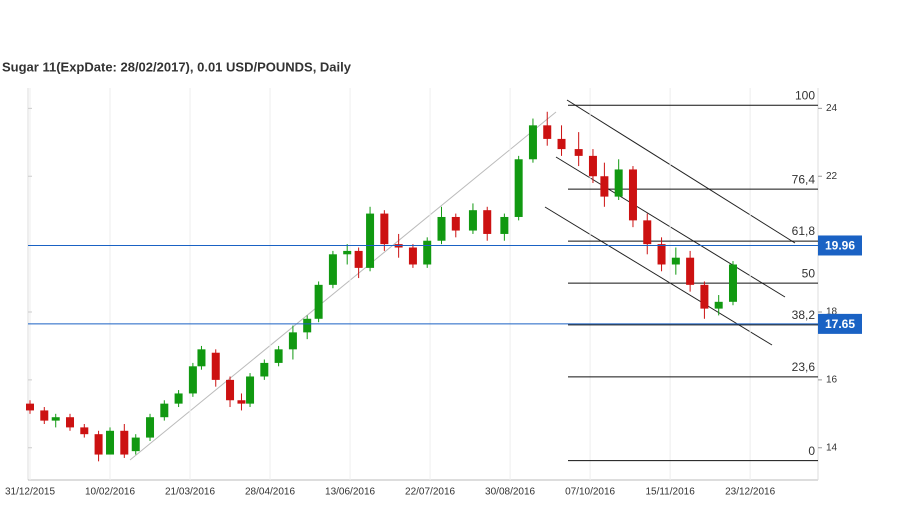 This screenshot has width=909, height=509. What do you see at coordinates (832, 447) in the screenshot?
I see `y-tick-label: 14` at bounding box center [832, 447].